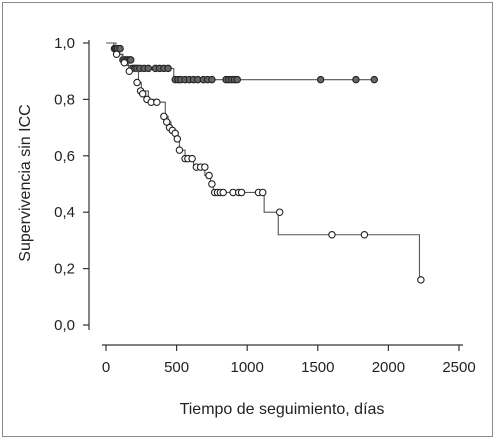 The image size is (497, 441). I want to click on y-tick-label: 1,0, so click(64, 43).